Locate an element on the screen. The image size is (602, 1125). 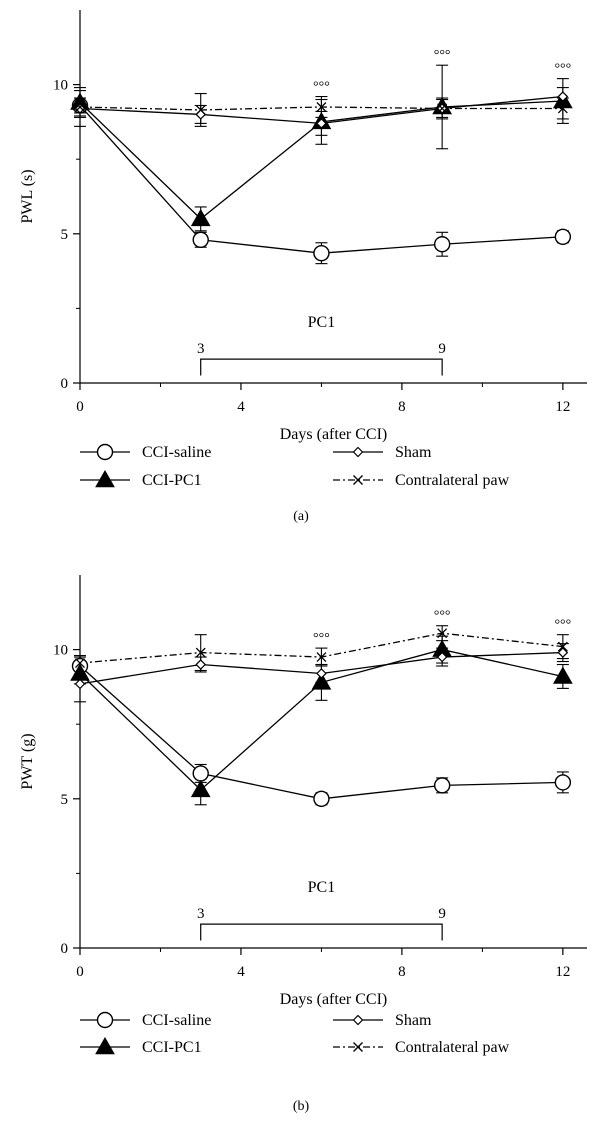
y-axis-title: PWT (g) is located at coordinates (27, 761).